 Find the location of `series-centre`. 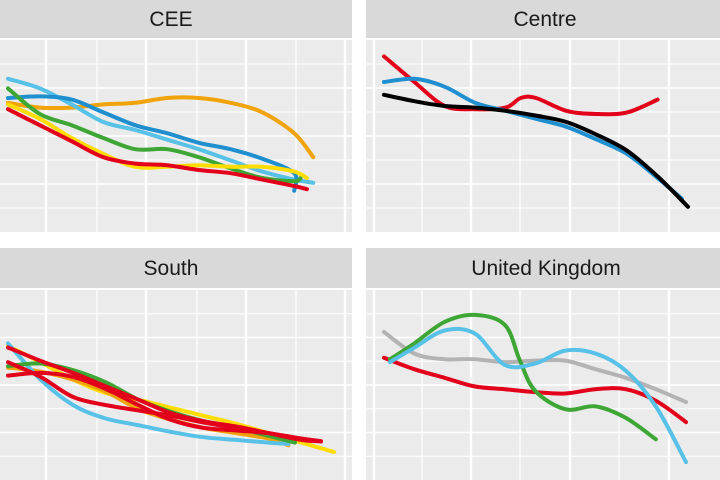

series-centre is located at coordinates (536, 131).